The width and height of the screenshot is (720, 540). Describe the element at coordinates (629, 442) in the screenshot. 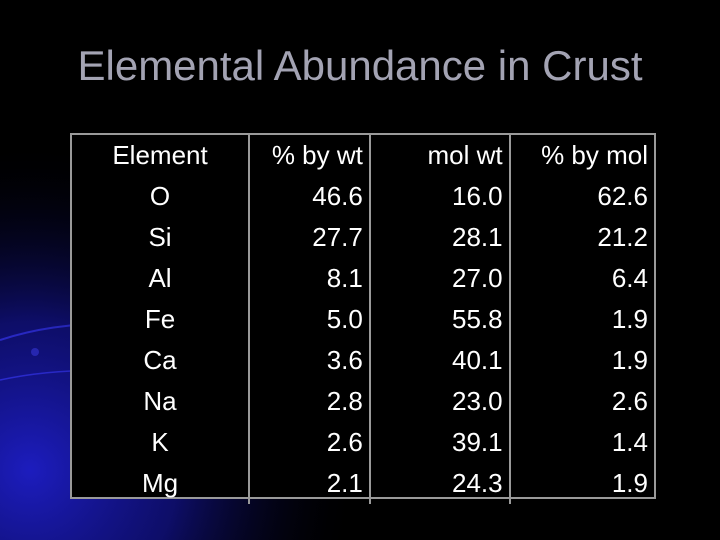

I see `cell-percent-mol: 1.4` at that location.